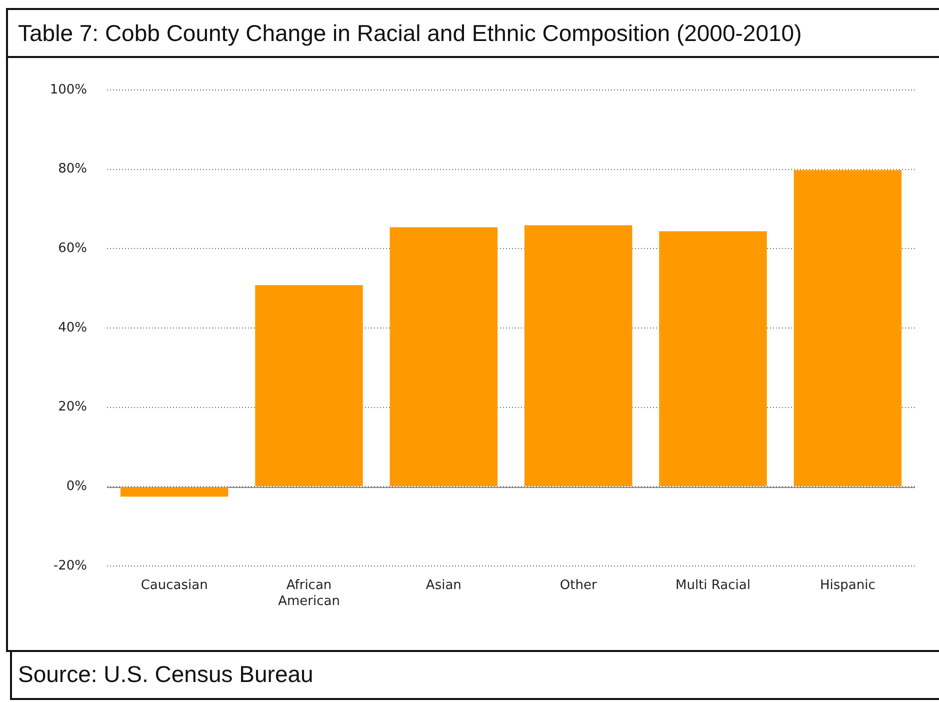  Describe the element at coordinates (68, 90) in the screenshot. I see `y-tick-label: 100%` at that location.